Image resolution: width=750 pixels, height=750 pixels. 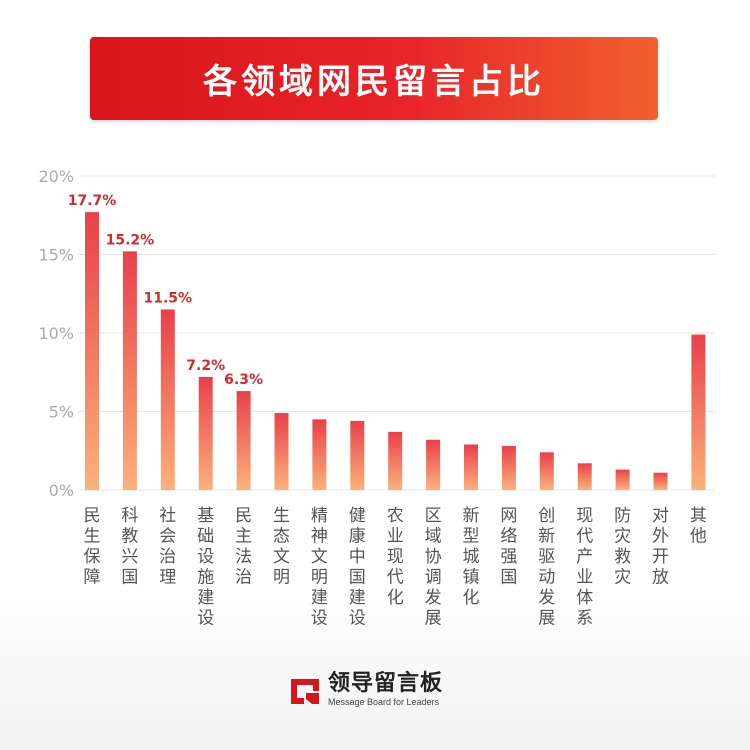 What do you see at coordinates (92, 201) in the screenshot?
I see `data-label: 17.7%` at bounding box center [92, 201].